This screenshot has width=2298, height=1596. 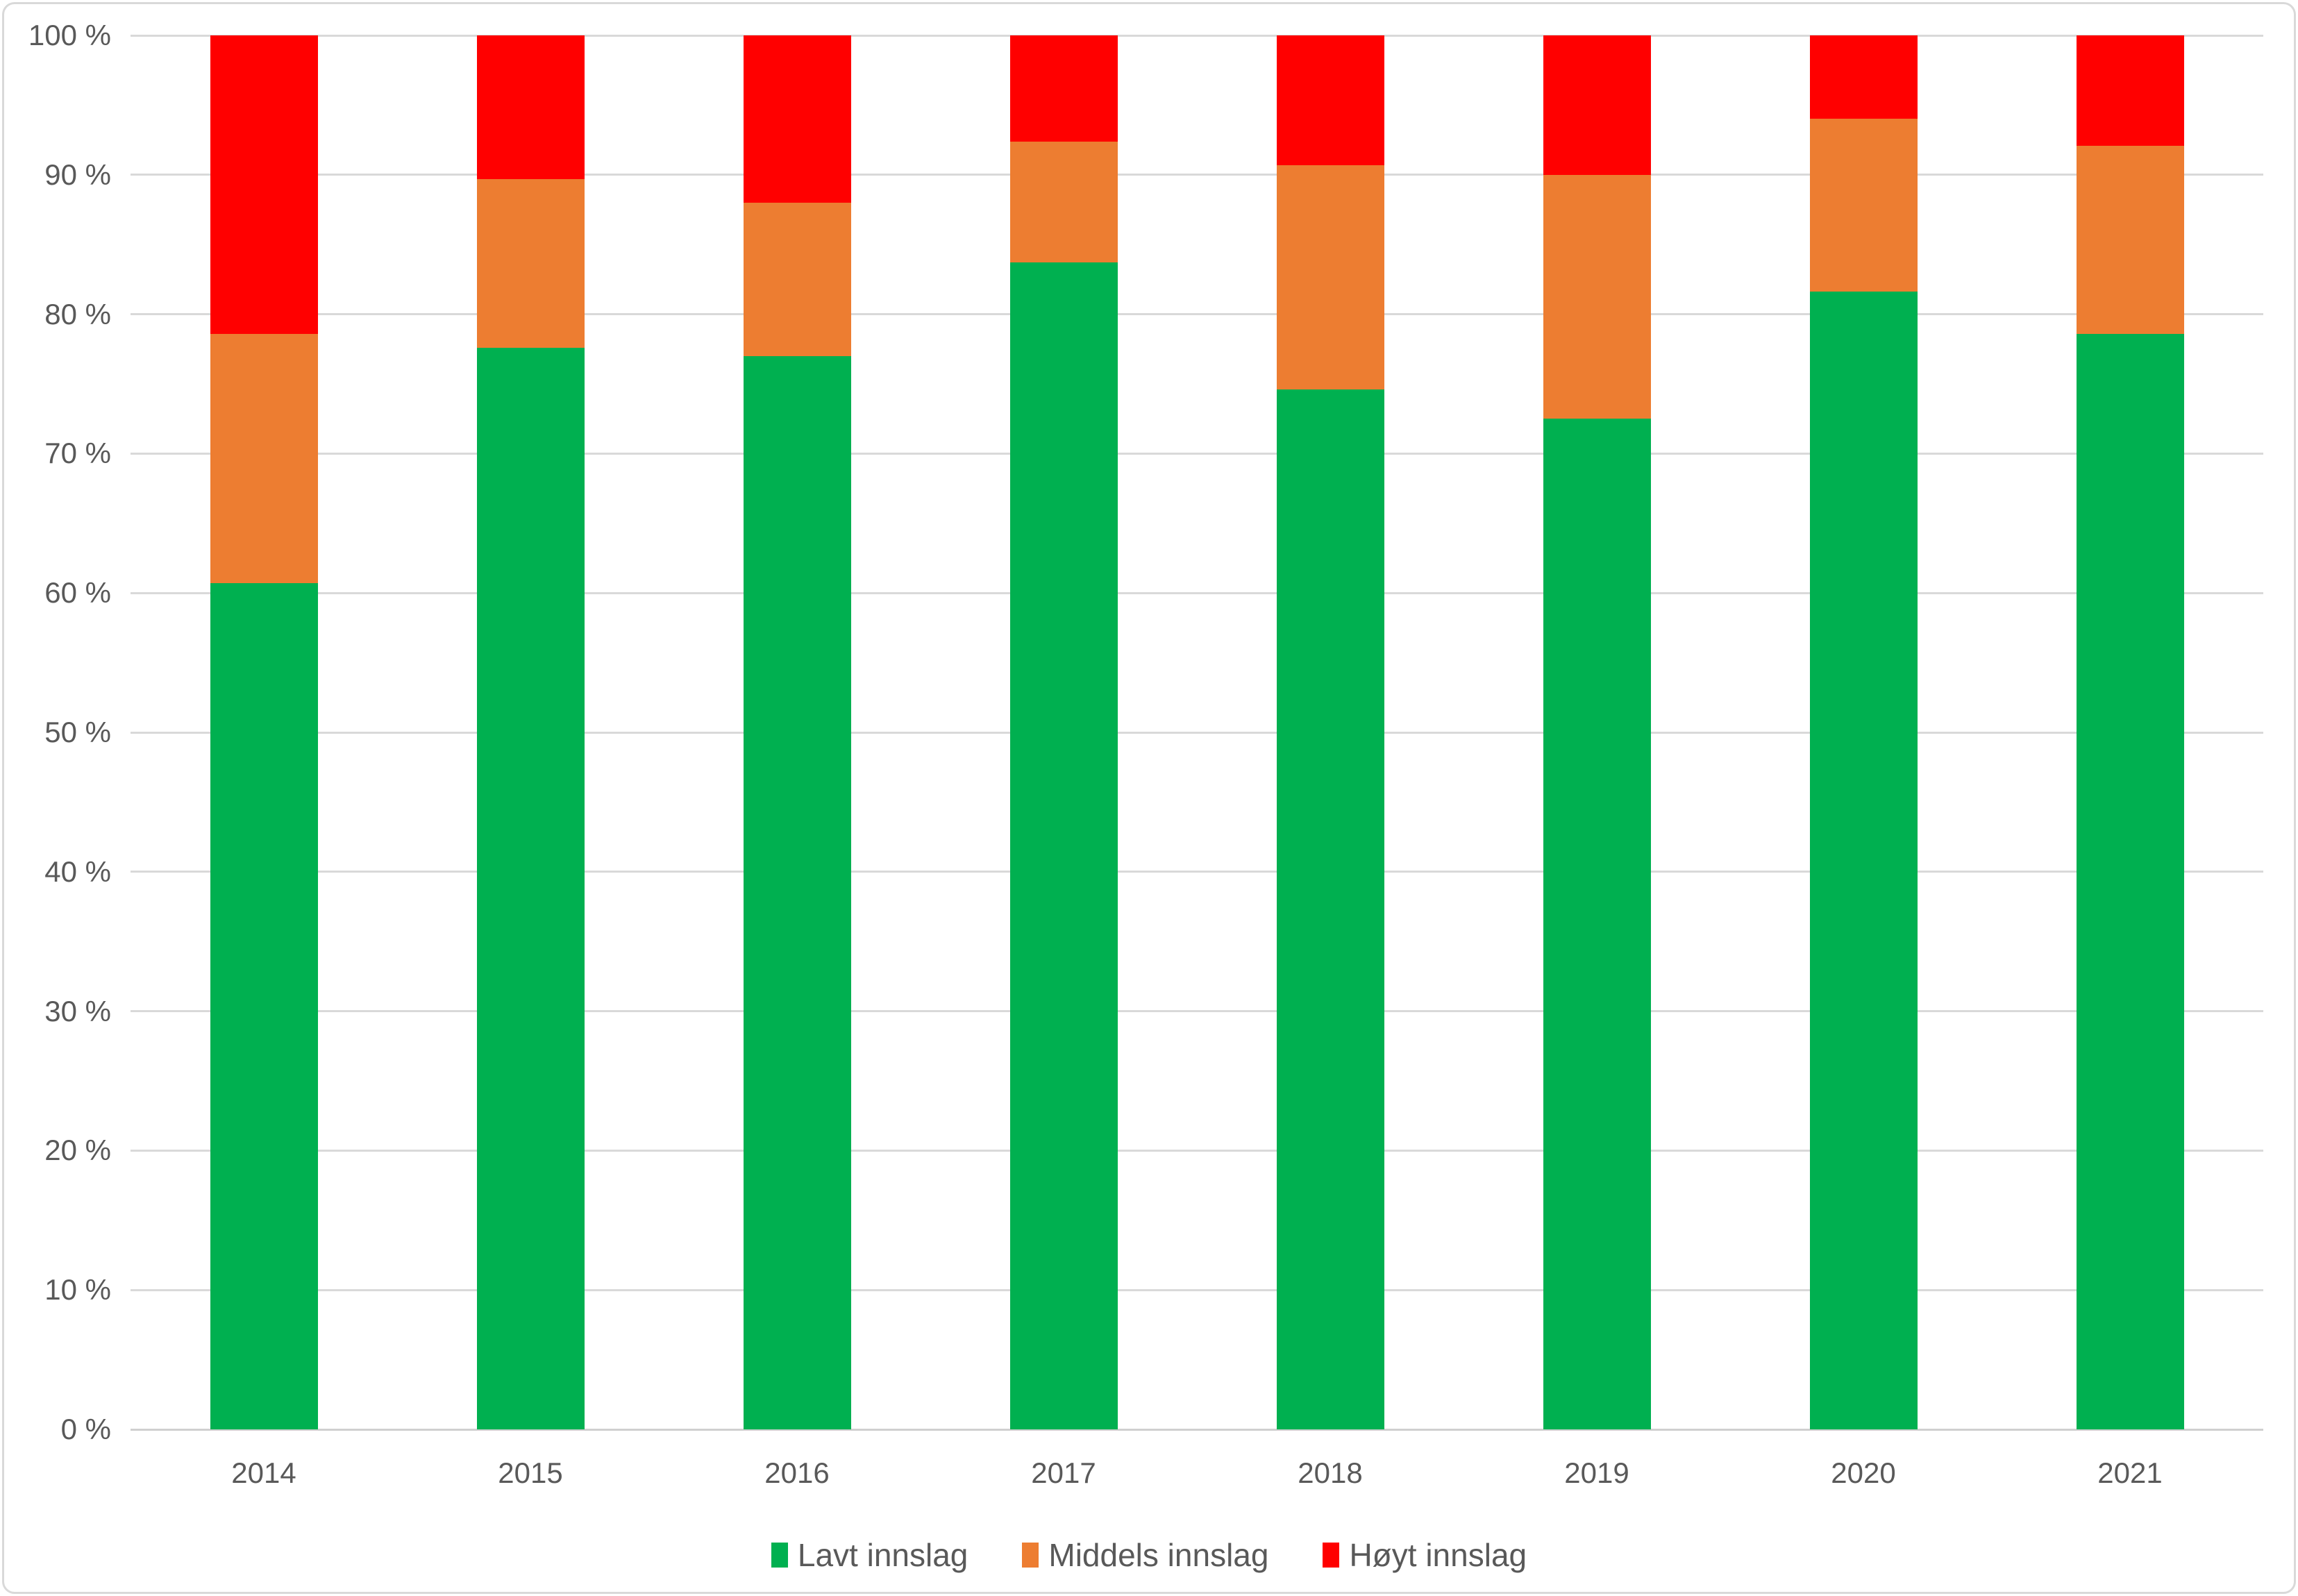 I want to click on legend-marker-middels-innslag-icon, so click(x=1030, y=1555).